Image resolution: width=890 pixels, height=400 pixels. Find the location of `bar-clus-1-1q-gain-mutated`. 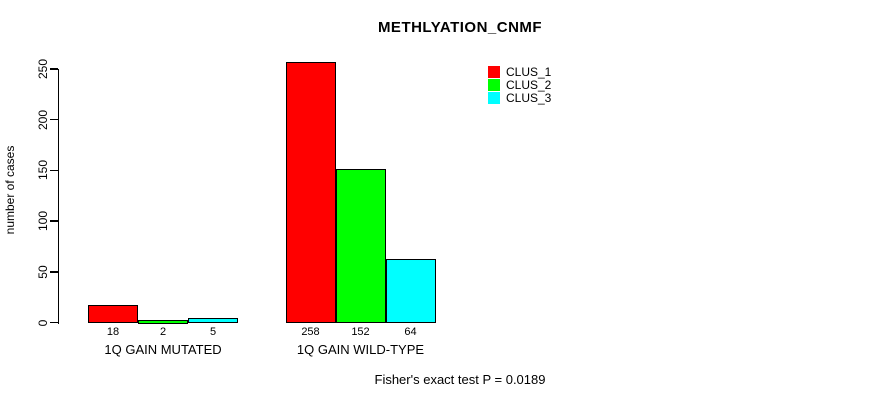

bar-clus-1-1q-gain-mutated is located at coordinates (113, 314).